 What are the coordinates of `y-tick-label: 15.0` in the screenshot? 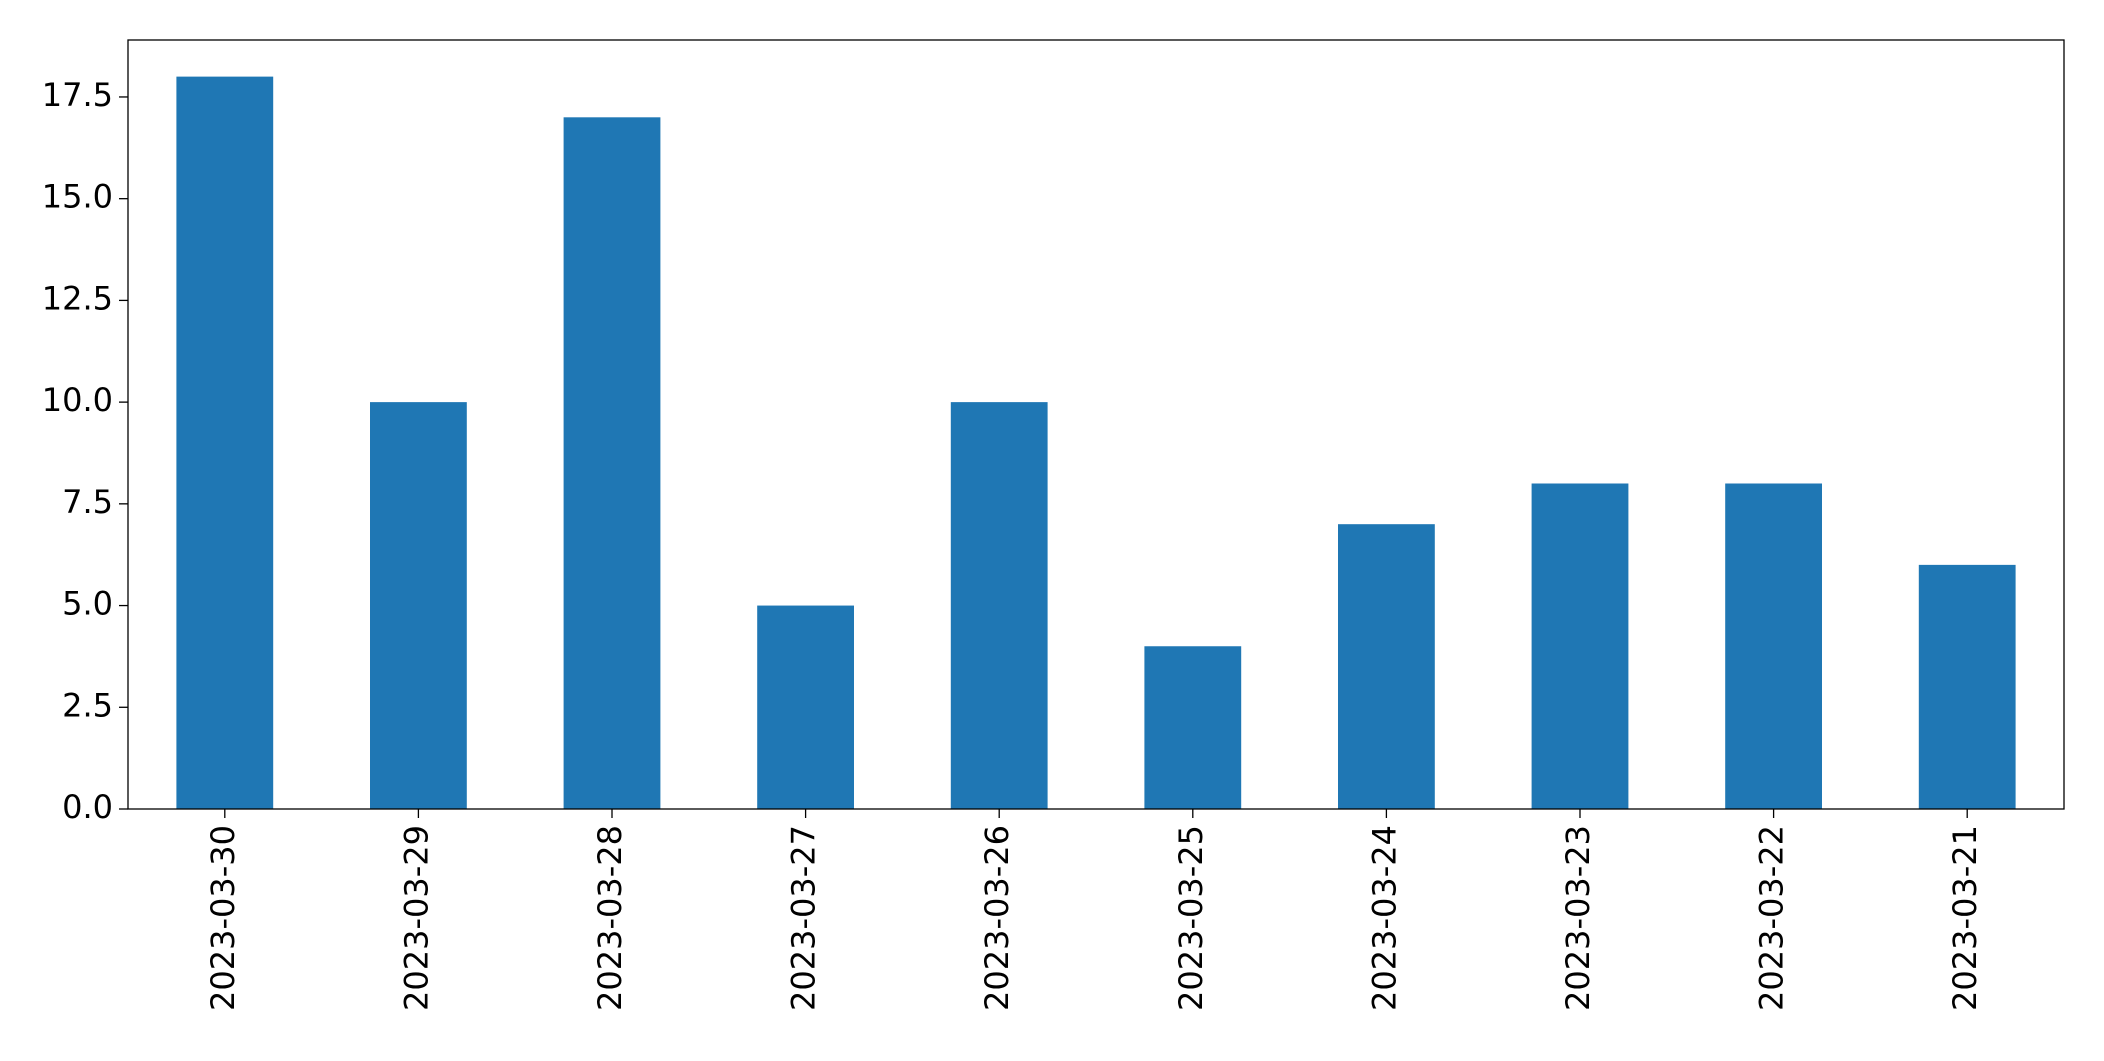 It's located at (77, 197).